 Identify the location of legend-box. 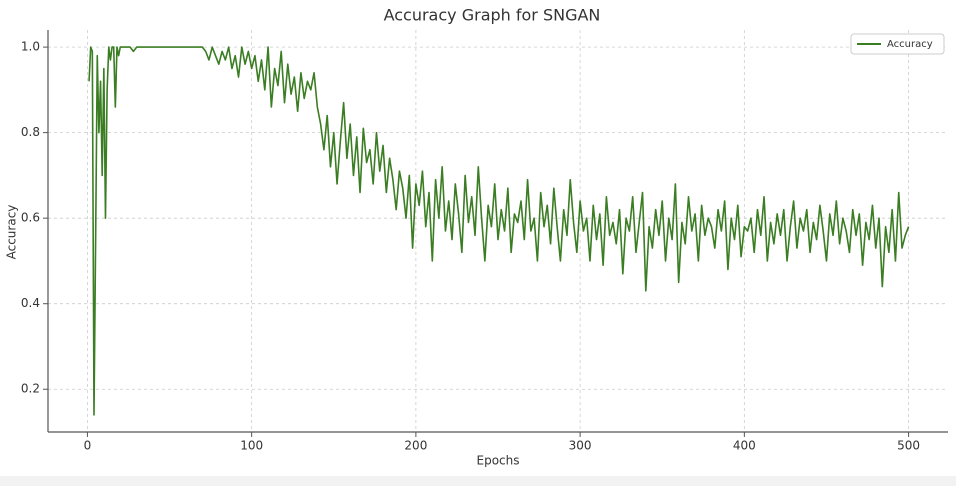
(897, 44).